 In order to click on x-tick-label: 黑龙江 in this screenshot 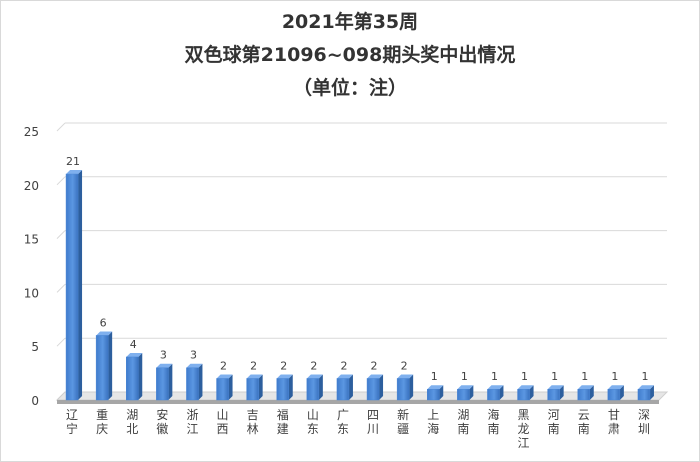, I will do `click(524, 429)`.